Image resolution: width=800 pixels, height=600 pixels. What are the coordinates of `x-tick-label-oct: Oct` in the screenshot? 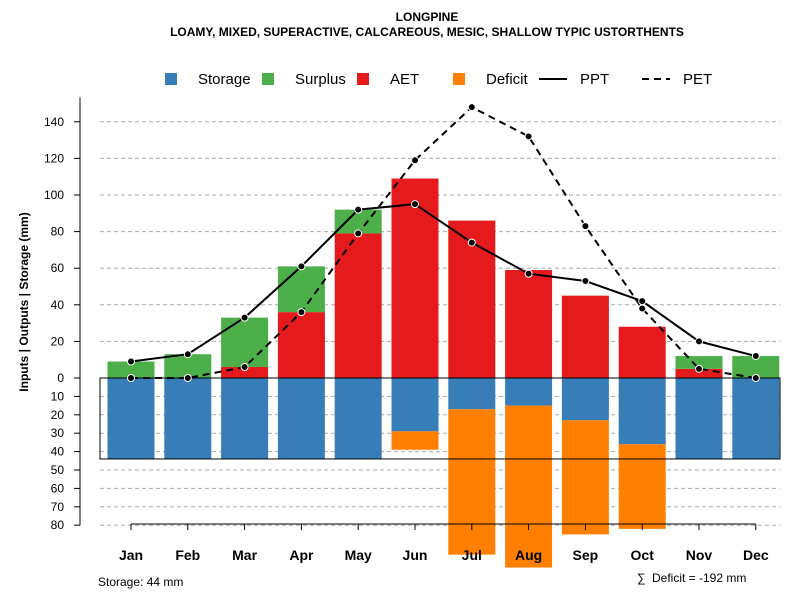 It's located at (643, 555).